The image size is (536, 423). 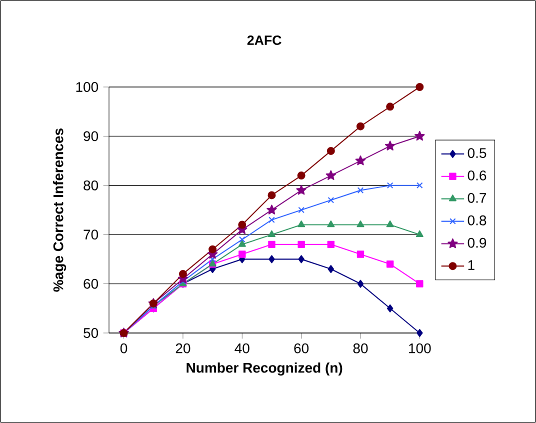 I want to click on y-tick-label: 70, so click(x=91, y=235).